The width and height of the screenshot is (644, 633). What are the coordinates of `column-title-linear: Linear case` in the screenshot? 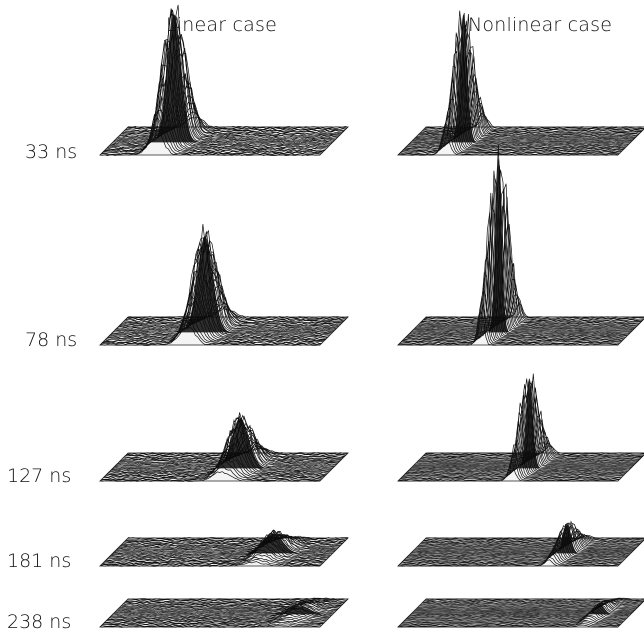 It's located at (221, 25).